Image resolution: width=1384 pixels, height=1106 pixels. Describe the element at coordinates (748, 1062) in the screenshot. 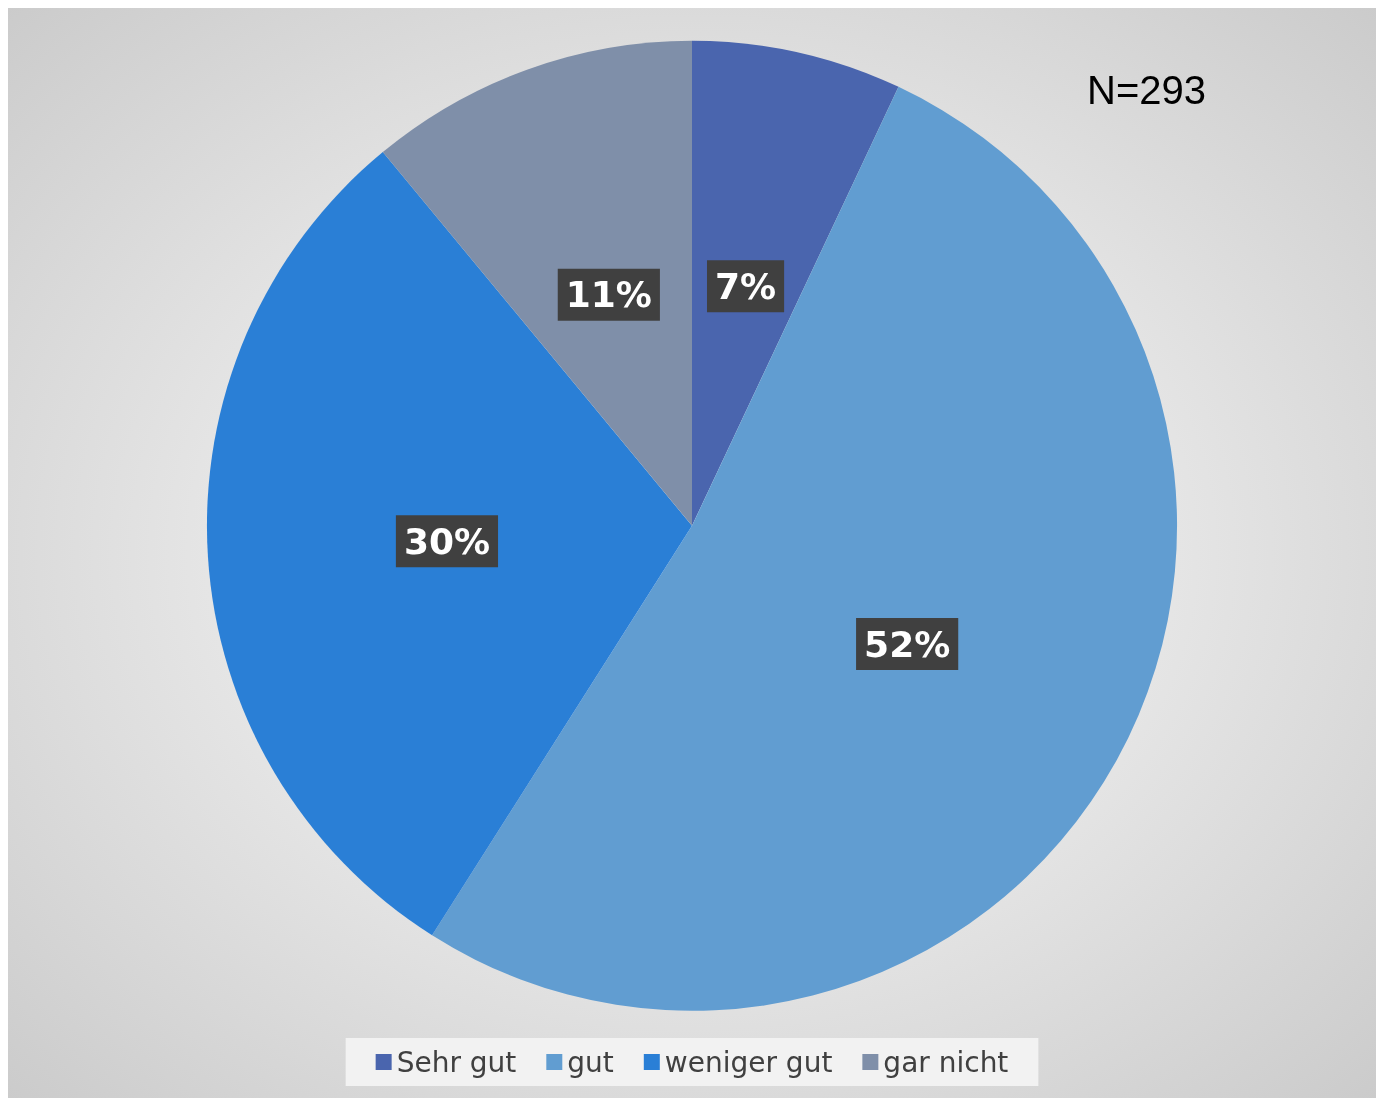

I see `legend-label: weniger gut` at that location.